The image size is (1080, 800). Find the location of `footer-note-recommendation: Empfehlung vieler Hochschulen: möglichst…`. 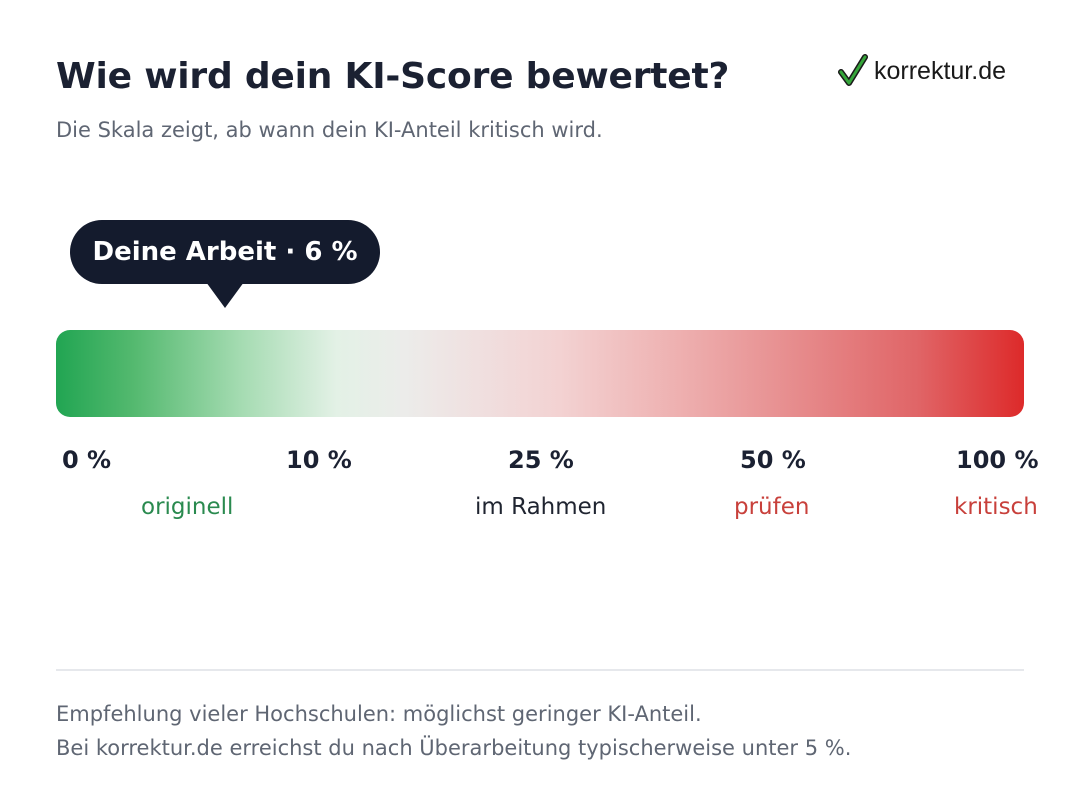

footer-note-recommendation: Empfehlung vieler Hochschulen: möglichst… is located at coordinates (379, 714).